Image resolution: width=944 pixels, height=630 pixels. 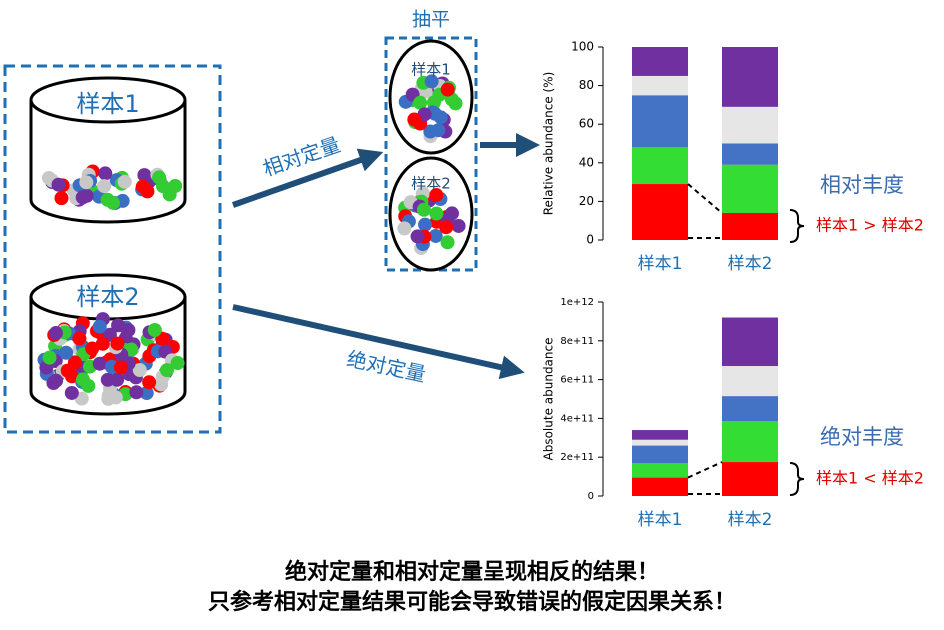 I want to click on arrow-label: 绝对定量, so click(x=386, y=366).